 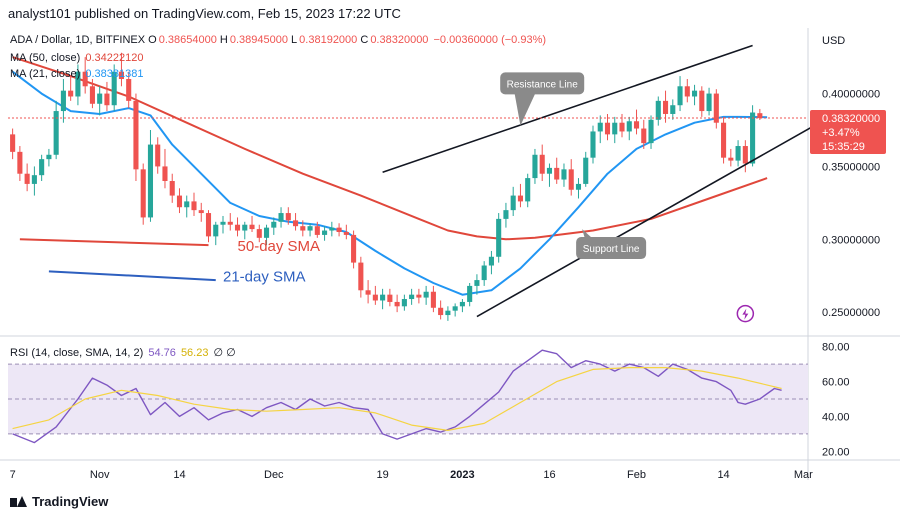 What do you see at coordinates (187, 40) in the screenshot?
I see `open-value: 0.38654000` at bounding box center [187, 40].